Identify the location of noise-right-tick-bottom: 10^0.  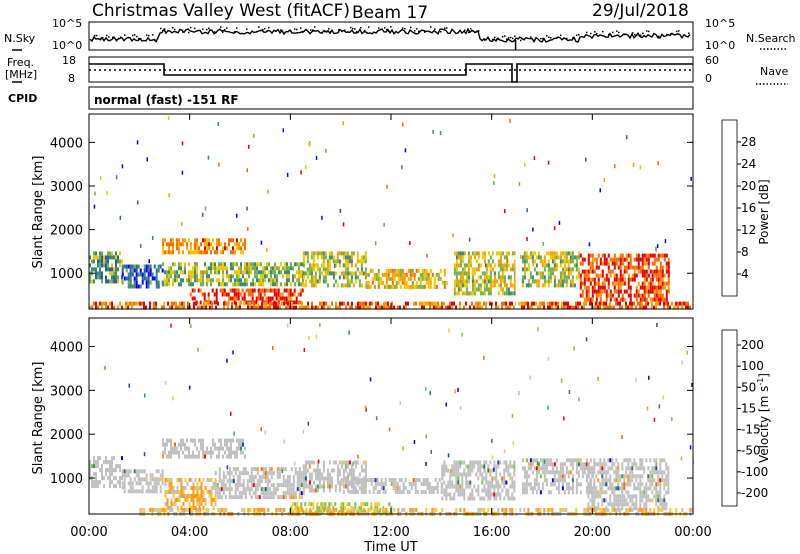
(720, 45).